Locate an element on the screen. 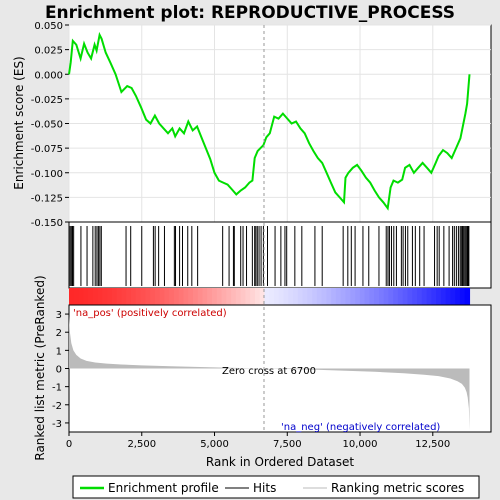 The image size is (500, 500). legend-label: Ranking metric scores is located at coordinates (397, 488).